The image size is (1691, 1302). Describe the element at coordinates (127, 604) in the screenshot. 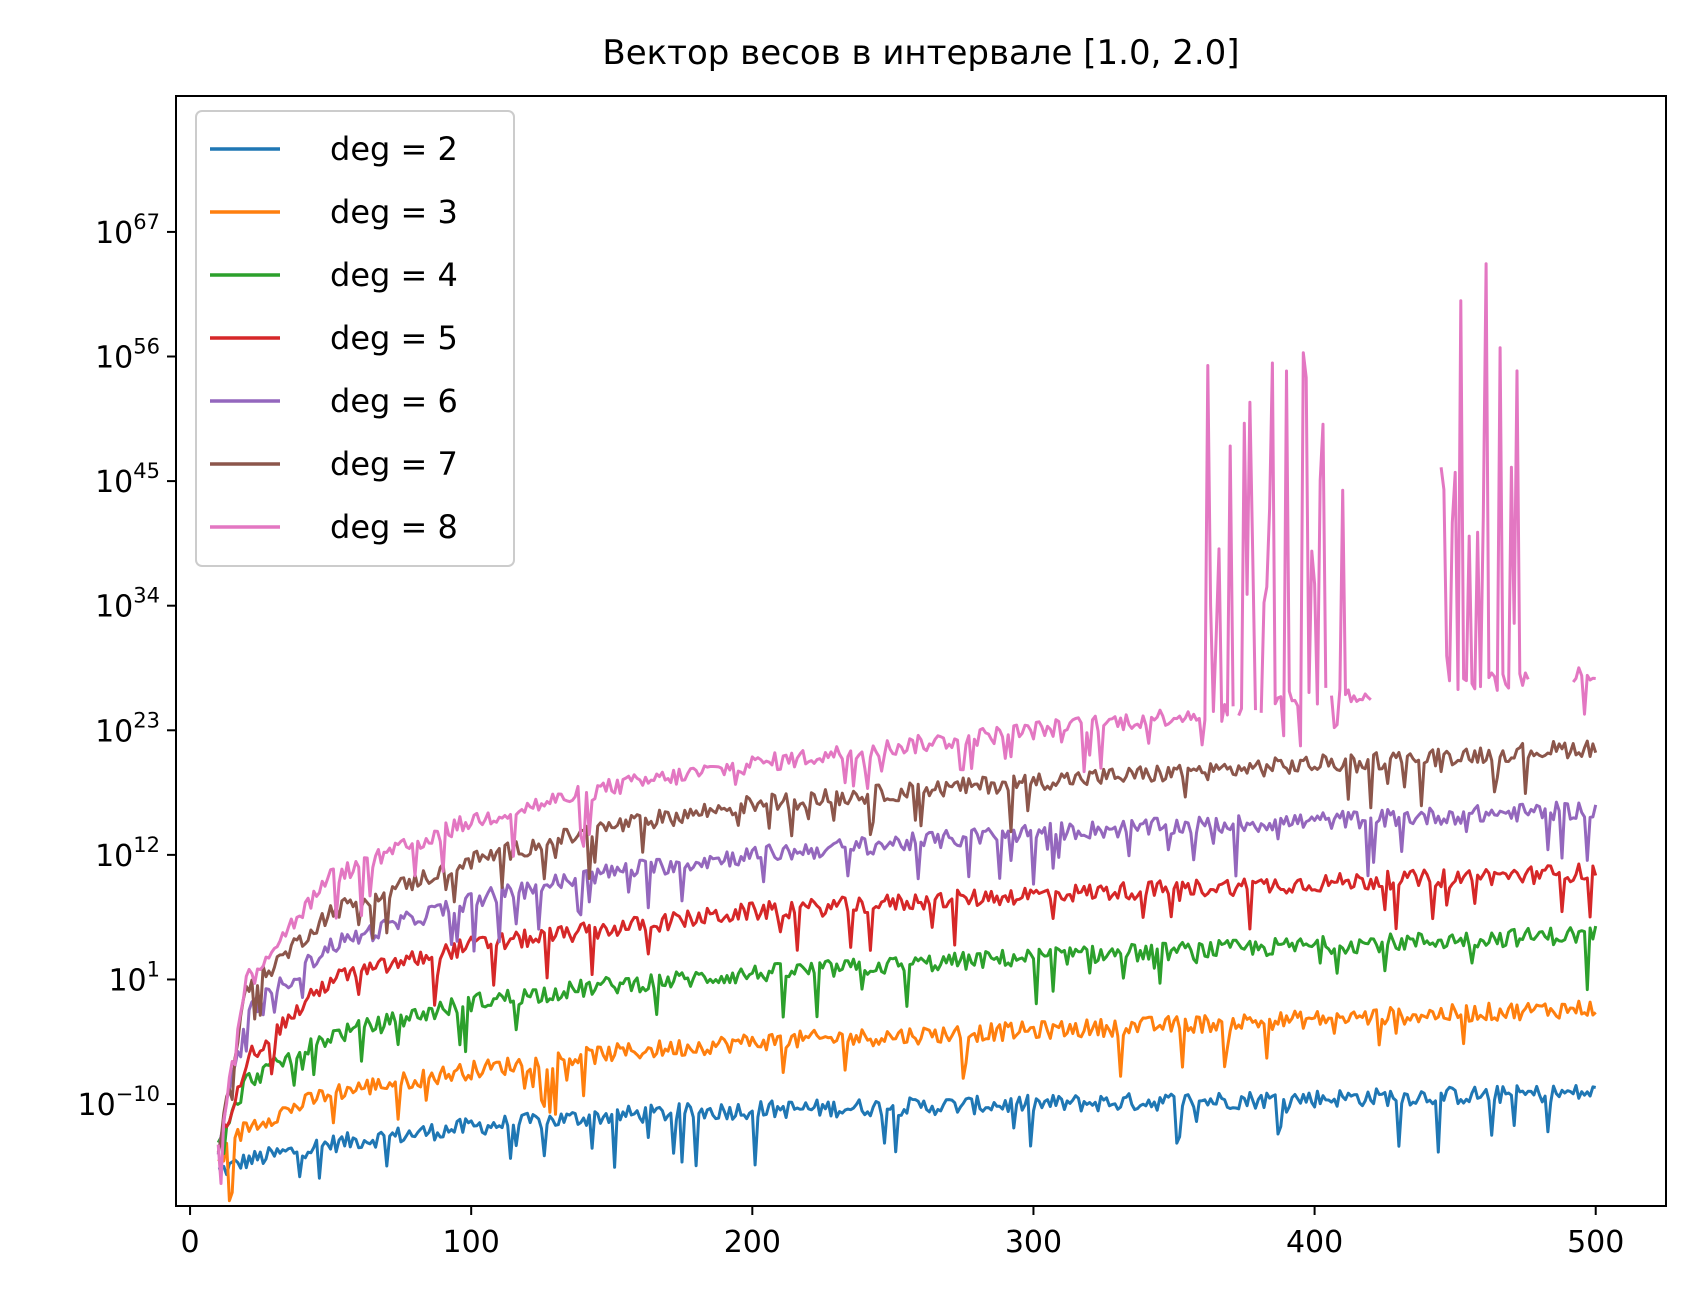

I see `y-tick-label: 1034` at that location.